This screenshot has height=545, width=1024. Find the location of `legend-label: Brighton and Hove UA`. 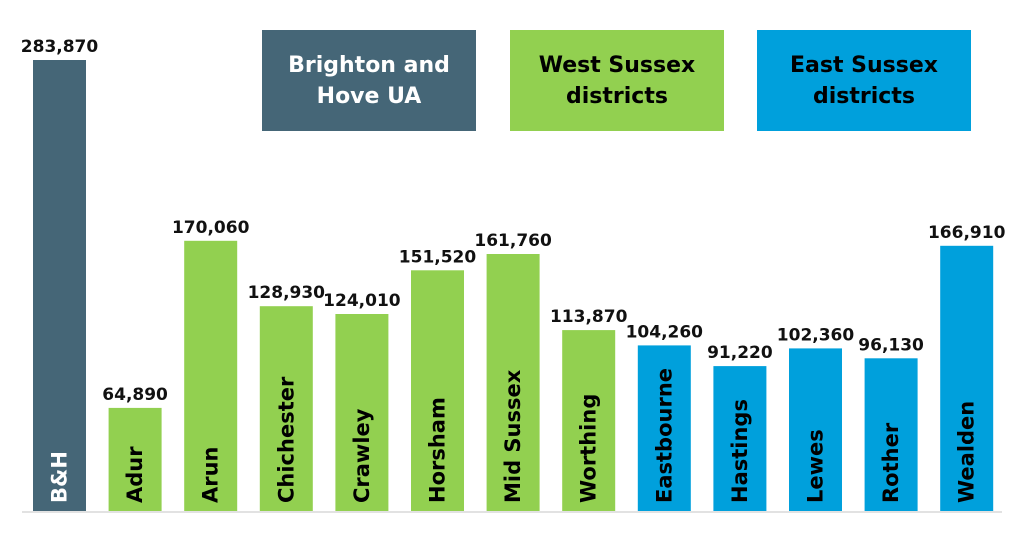

legend-label: Brighton and Hove UA is located at coordinates (369, 80).